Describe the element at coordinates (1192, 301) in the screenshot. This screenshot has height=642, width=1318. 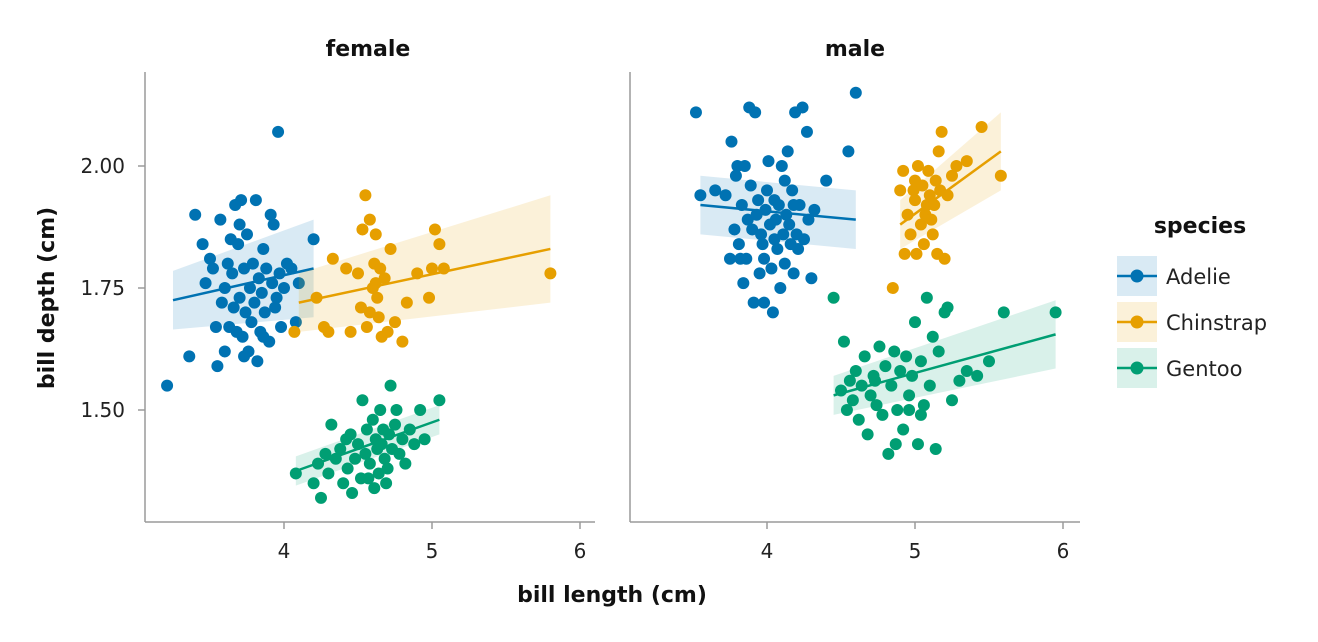
I see `legend: species Adelie Chinstrap Gentoo` at that location.